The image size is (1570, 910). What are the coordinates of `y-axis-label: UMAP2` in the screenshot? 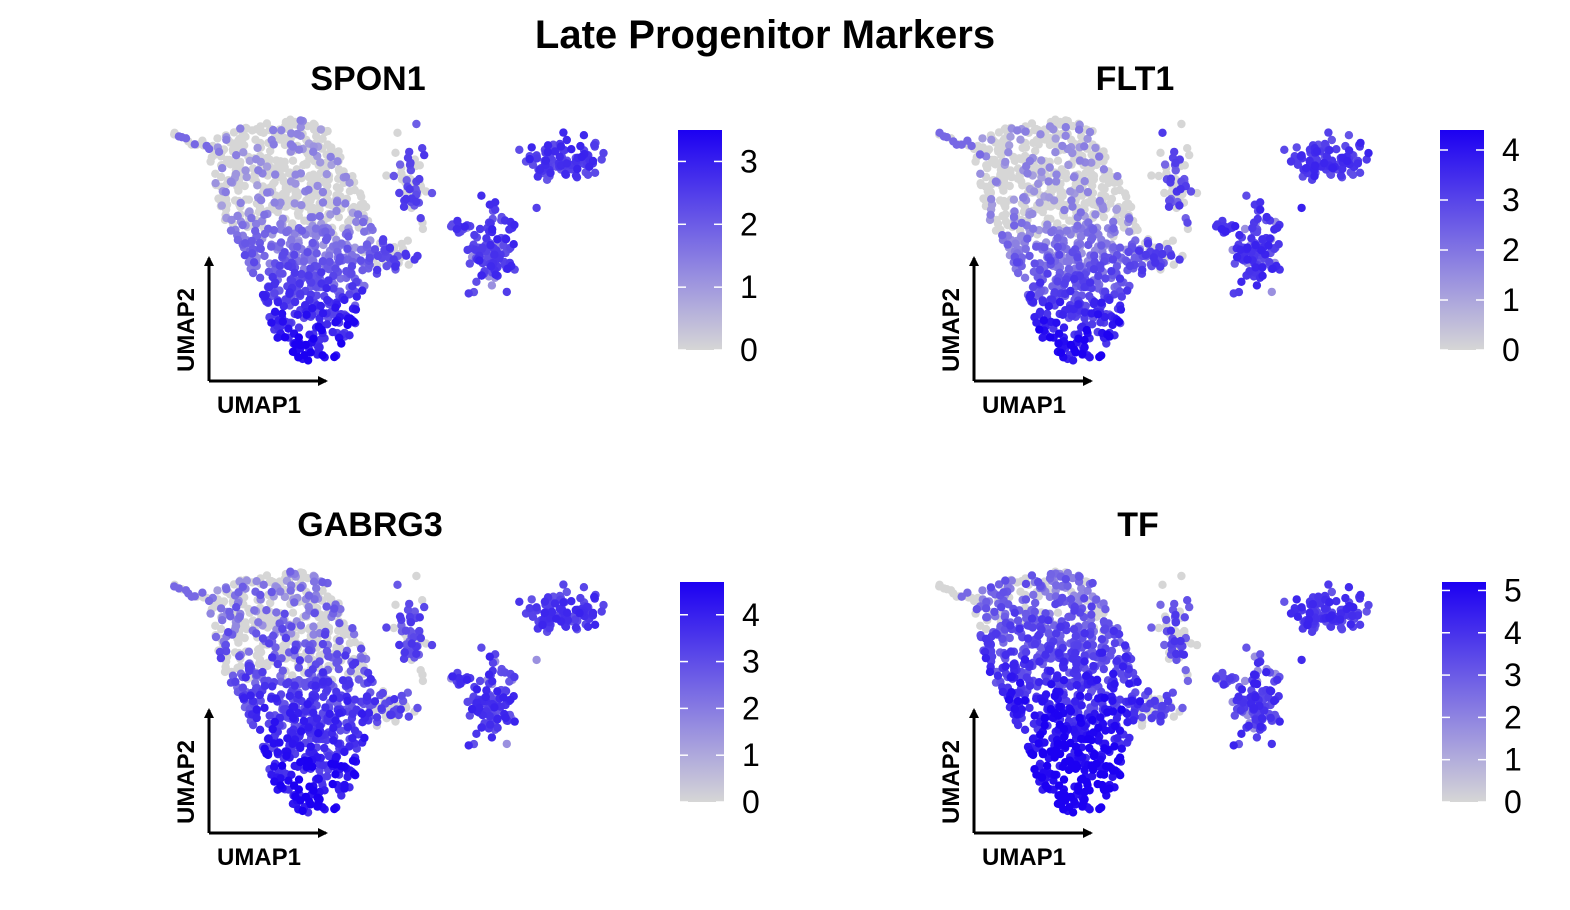 It's located at (186, 330).